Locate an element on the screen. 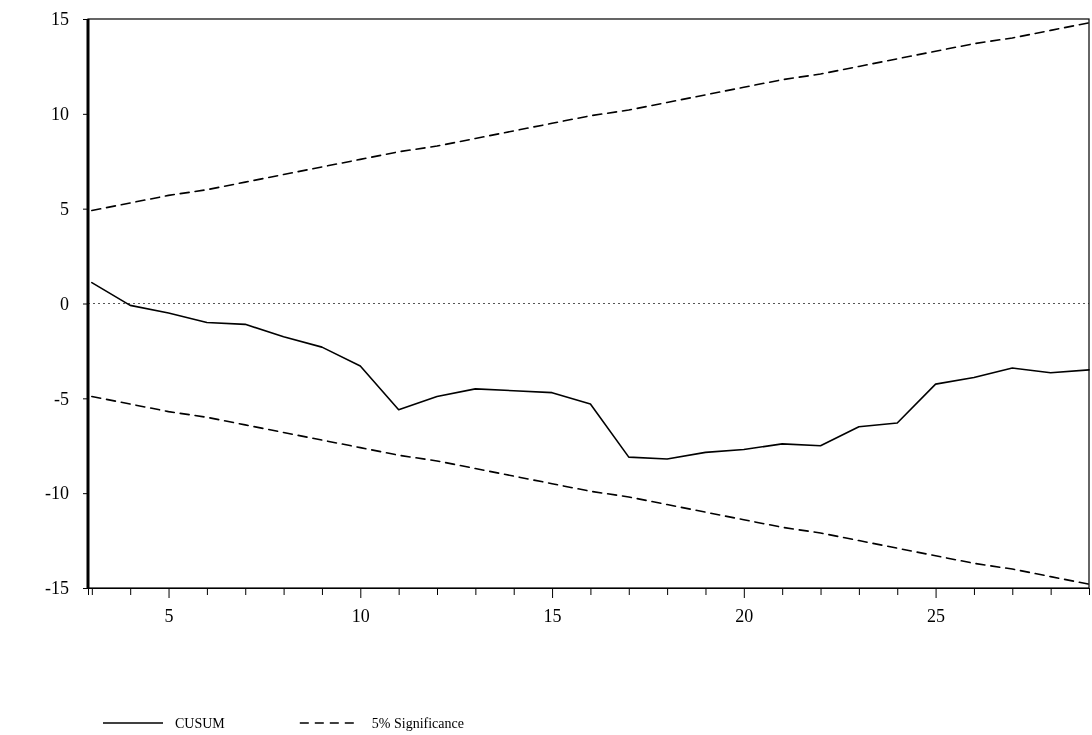  x-tick-label: 25 is located at coordinates (936, 615).